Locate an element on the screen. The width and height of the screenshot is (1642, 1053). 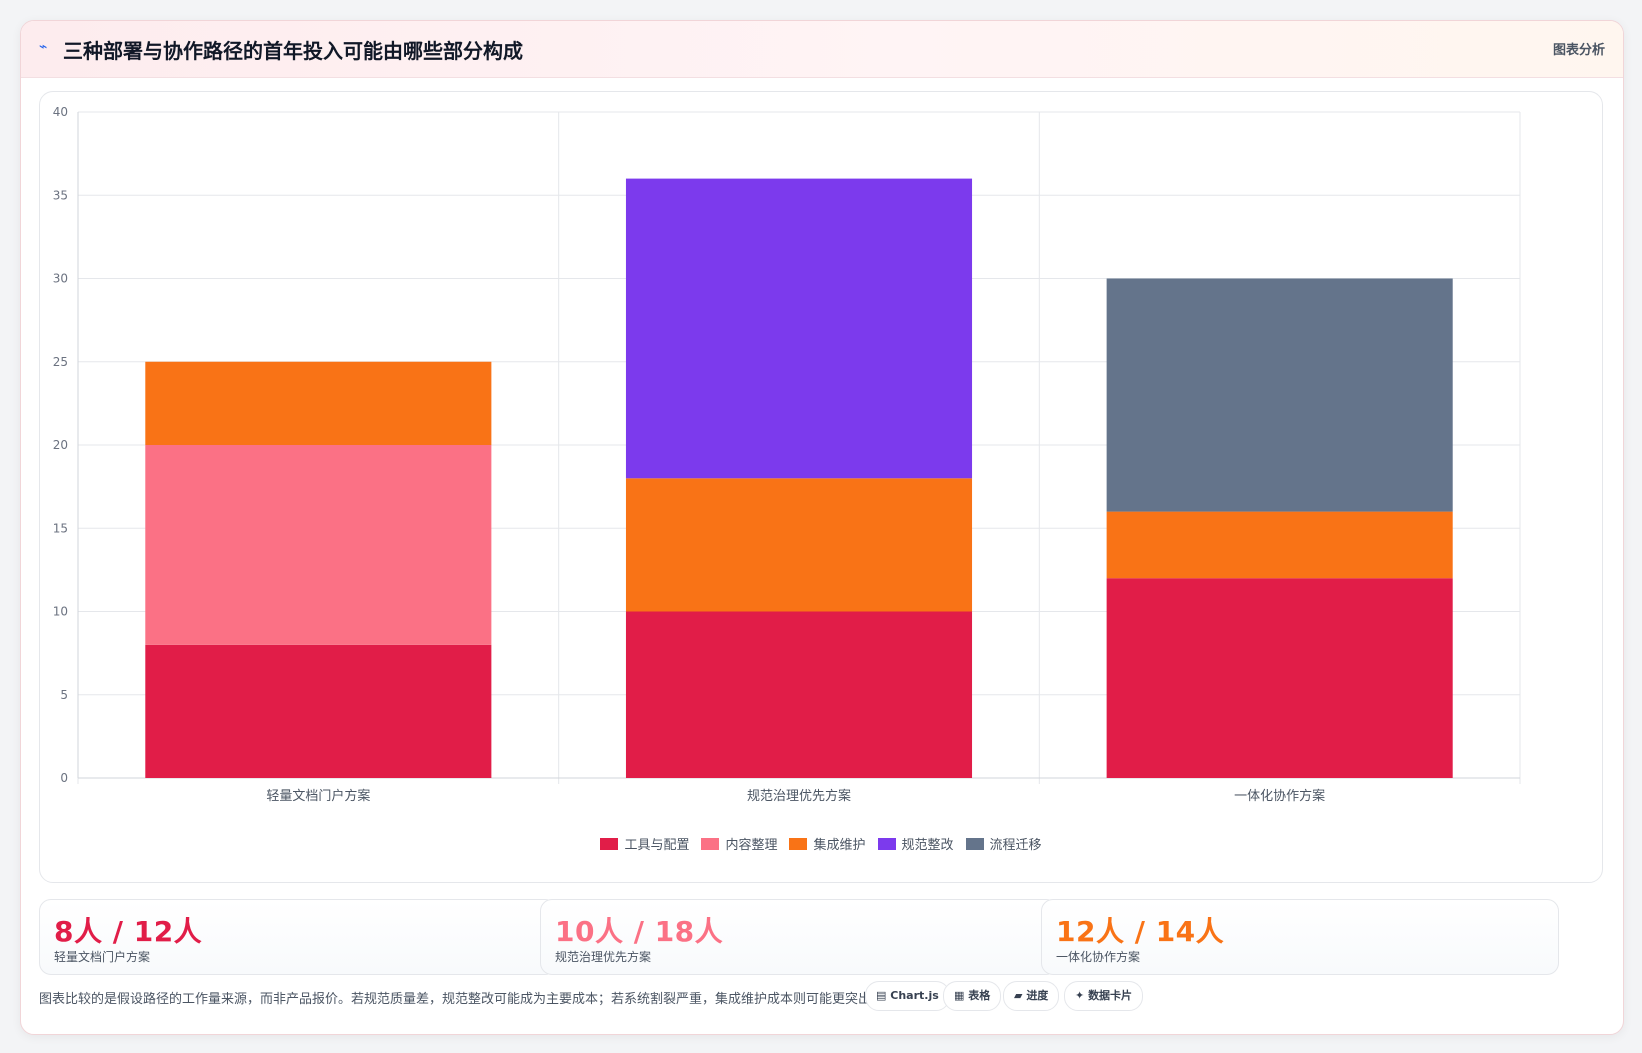
table-icon: ▦ is located at coordinates (959, 995).